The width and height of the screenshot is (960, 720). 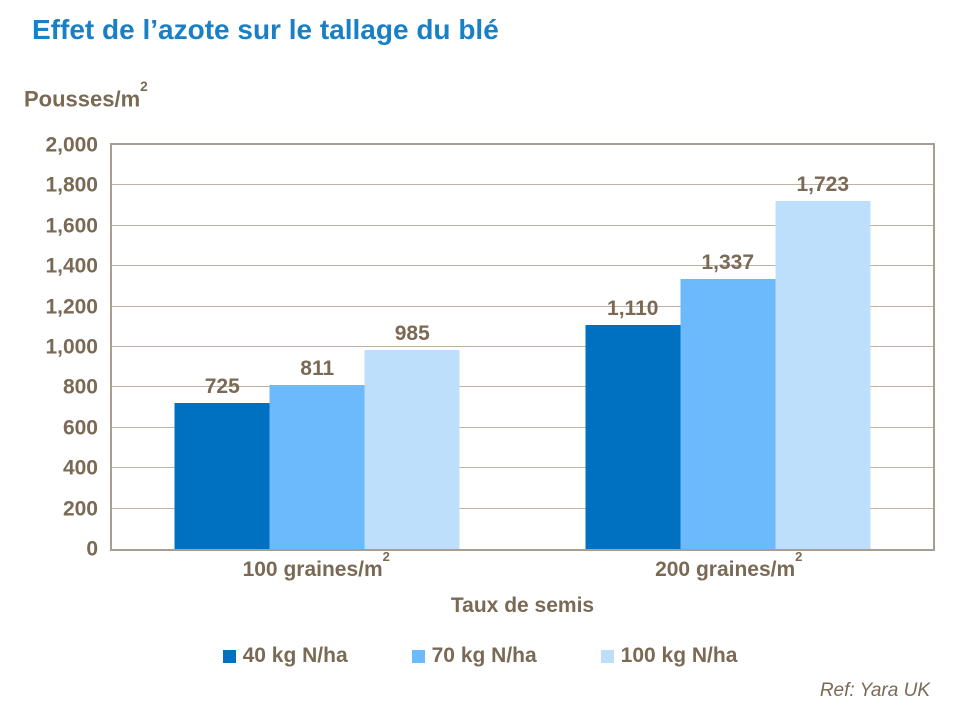 I want to click on bar: 1,110, so click(x=633, y=423).